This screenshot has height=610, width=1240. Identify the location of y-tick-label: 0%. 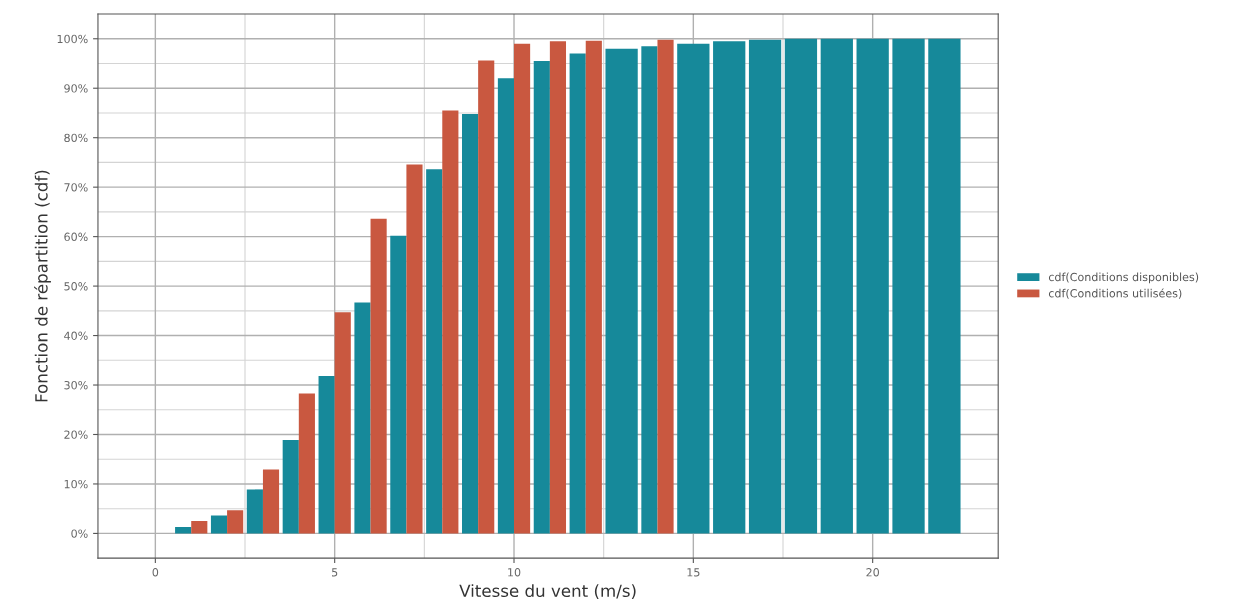
(79, 533).